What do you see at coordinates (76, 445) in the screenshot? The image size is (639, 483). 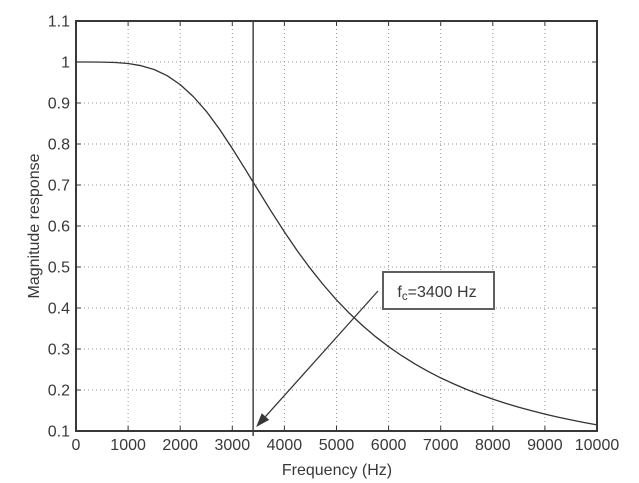 I see `x-tick-label: 0` at bounding box center [76, 445].